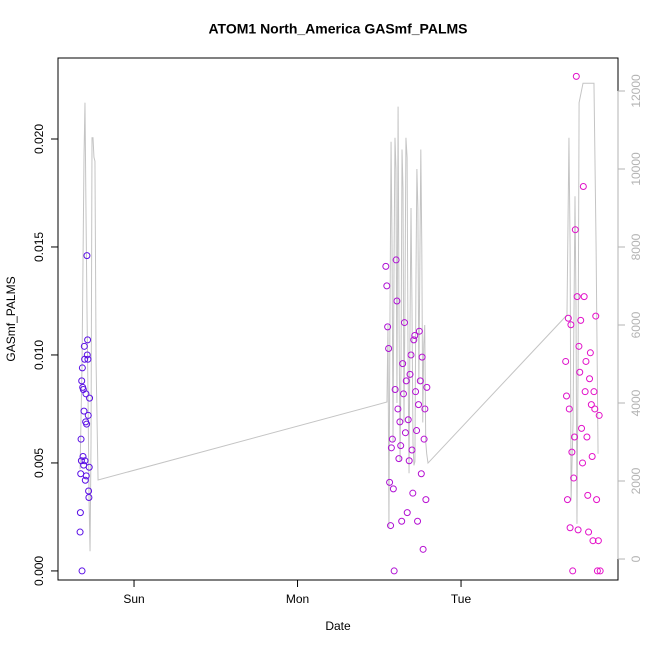  I want to click on x-tick-label: Sun, so click(133, 599).